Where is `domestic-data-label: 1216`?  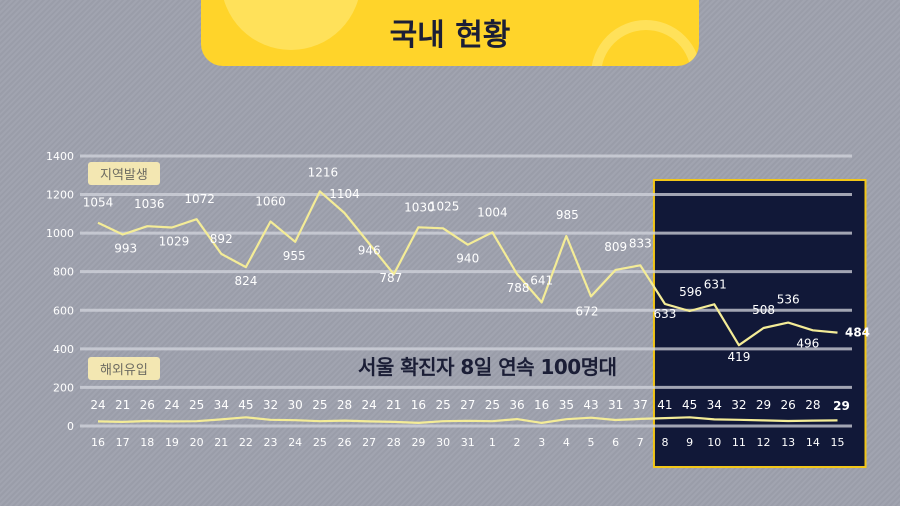 domestic-data-label: 1216 is located at coordinates (323, 172).